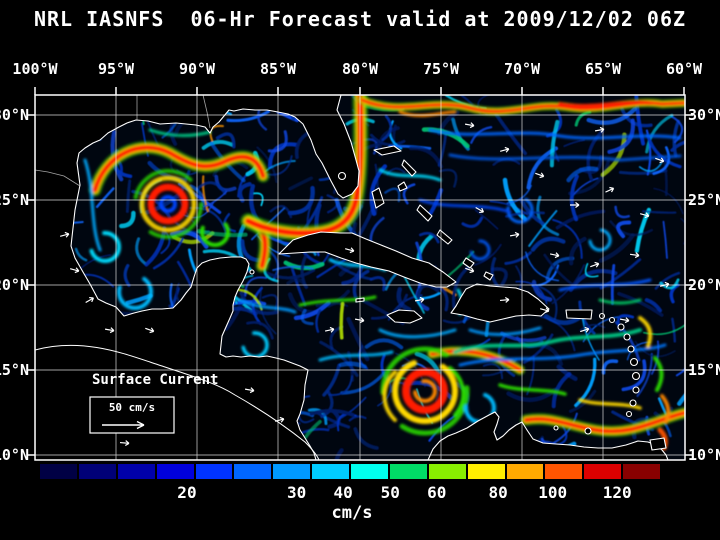 This screenshot has height=540, width=720. Describe the element at coordinates (342, 176) in the screenshot. I see `lake-okeechobee` at that location.